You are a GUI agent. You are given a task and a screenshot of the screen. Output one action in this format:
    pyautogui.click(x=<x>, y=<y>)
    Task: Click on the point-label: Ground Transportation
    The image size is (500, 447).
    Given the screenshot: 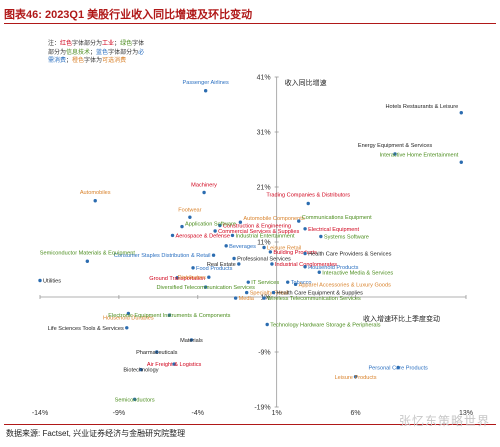 What is the action you would take?
    pyautogui.click(x=177, y=279)
    